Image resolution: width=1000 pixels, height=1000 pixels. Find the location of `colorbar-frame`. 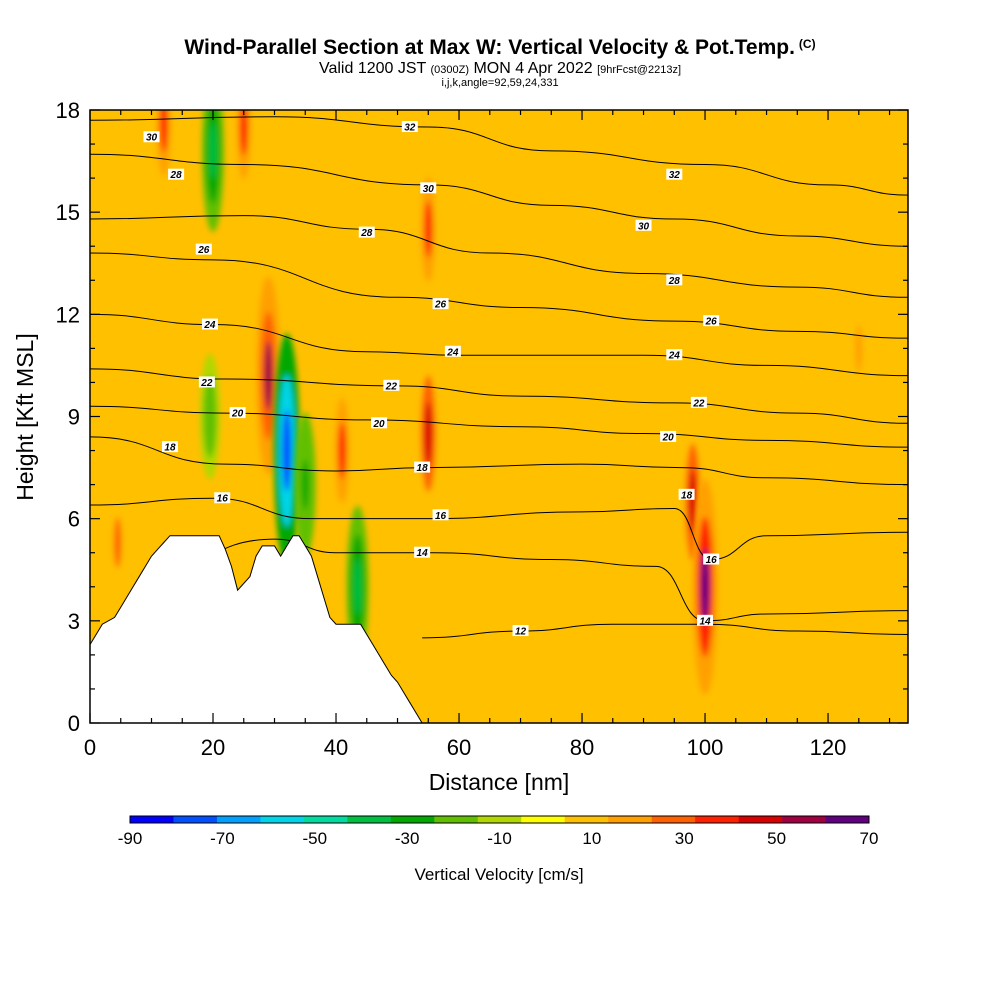

colorbar-frame is located at coordinates (499, 819).